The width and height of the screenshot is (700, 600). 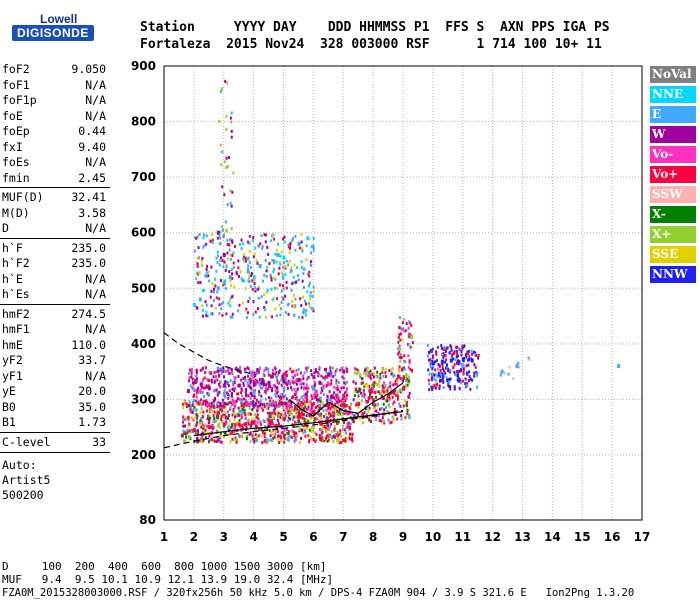 What do you see at coordinates (143, 455) in the screenshot?
I see `y-tick-label: 200` at bounding box center [143, 455].